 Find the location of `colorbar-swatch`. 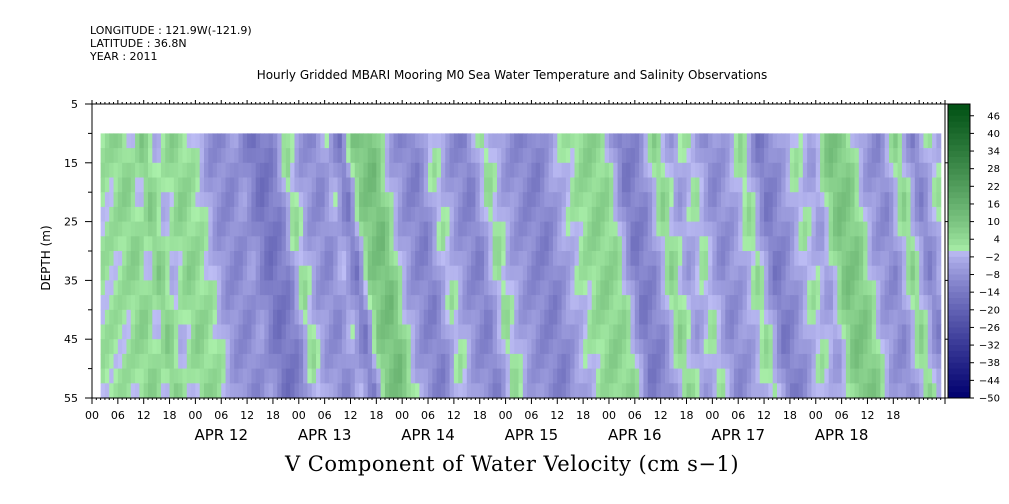

colorbar-swatch is located at coordinates (959, 389).